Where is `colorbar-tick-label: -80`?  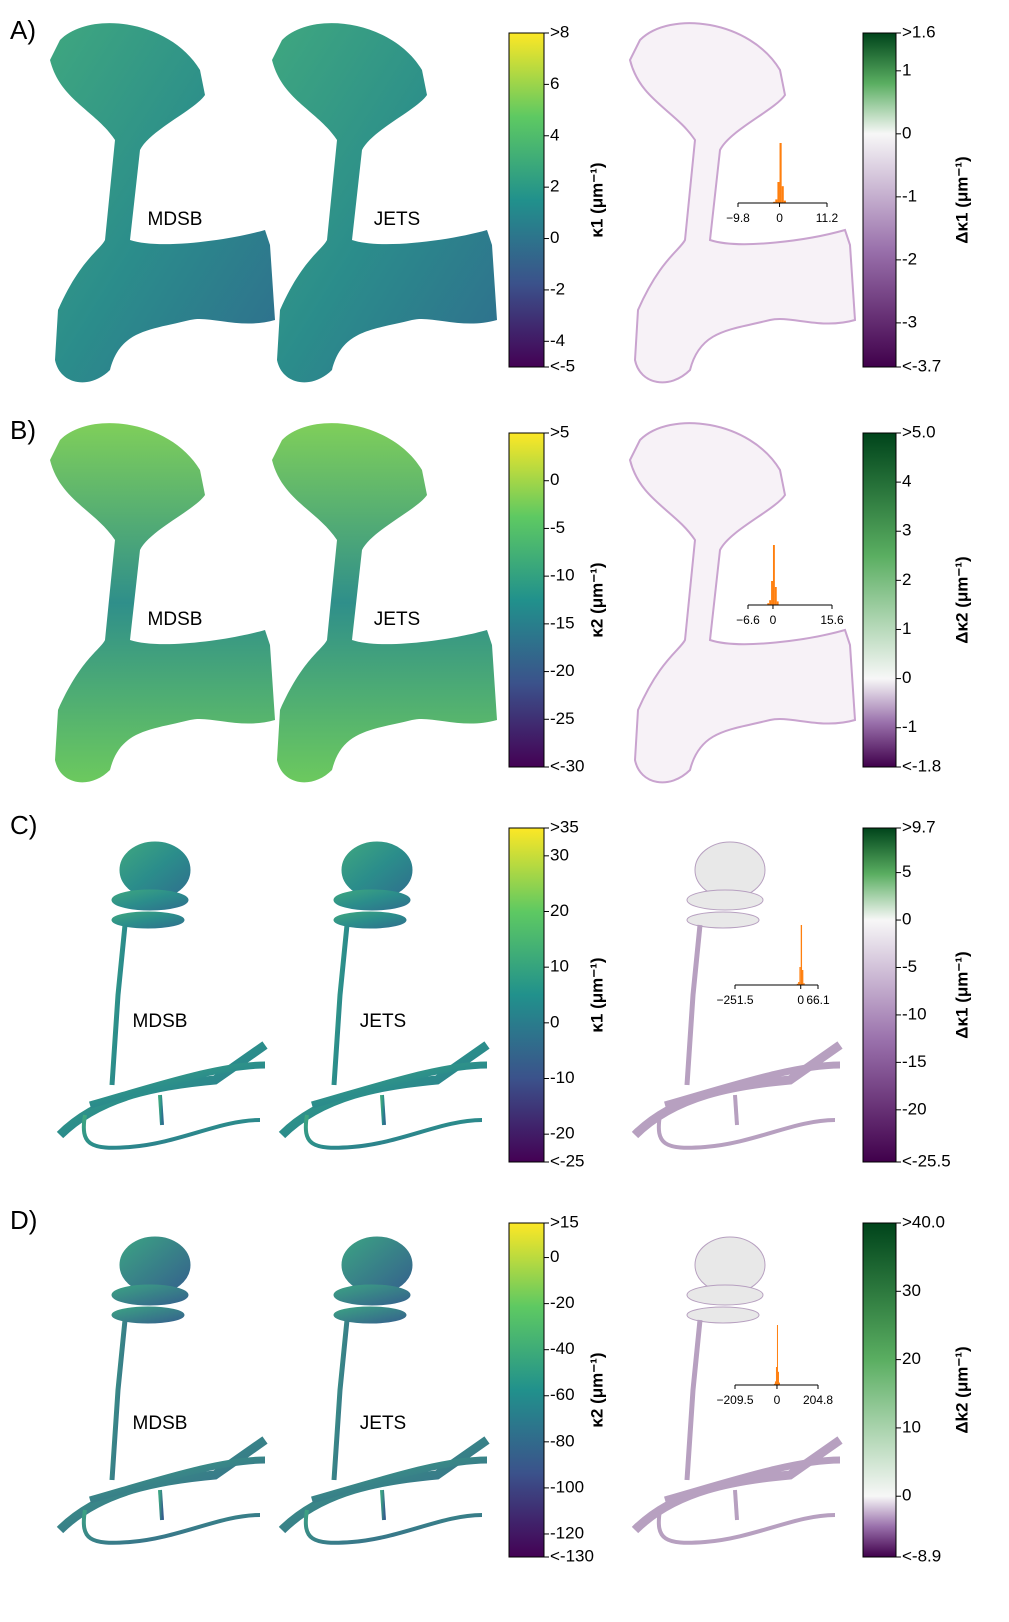 colorbar-tick-label: -80 is located at coordinates (562, 1440).